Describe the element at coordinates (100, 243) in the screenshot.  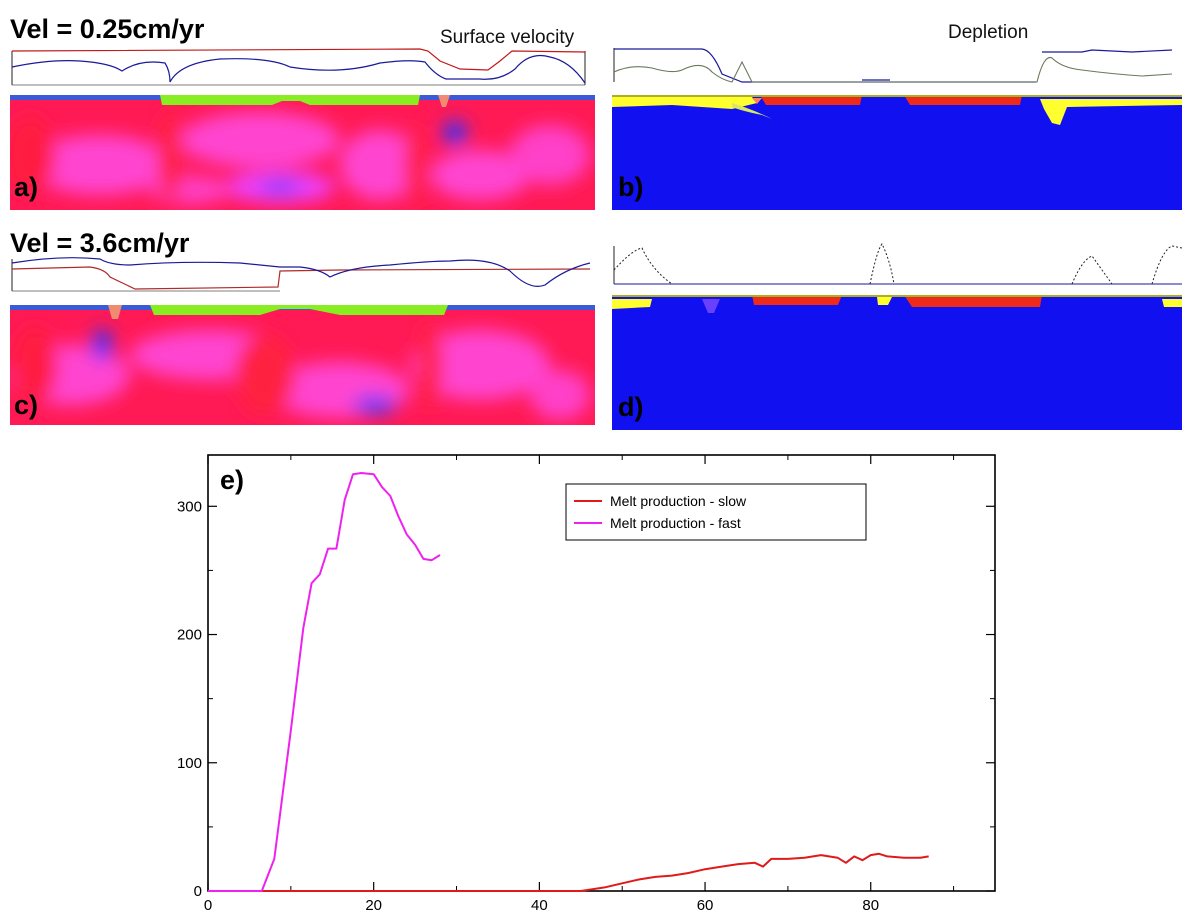
I see `fast-velocity-heading: Vel = 3.6cm/yr` at that location.